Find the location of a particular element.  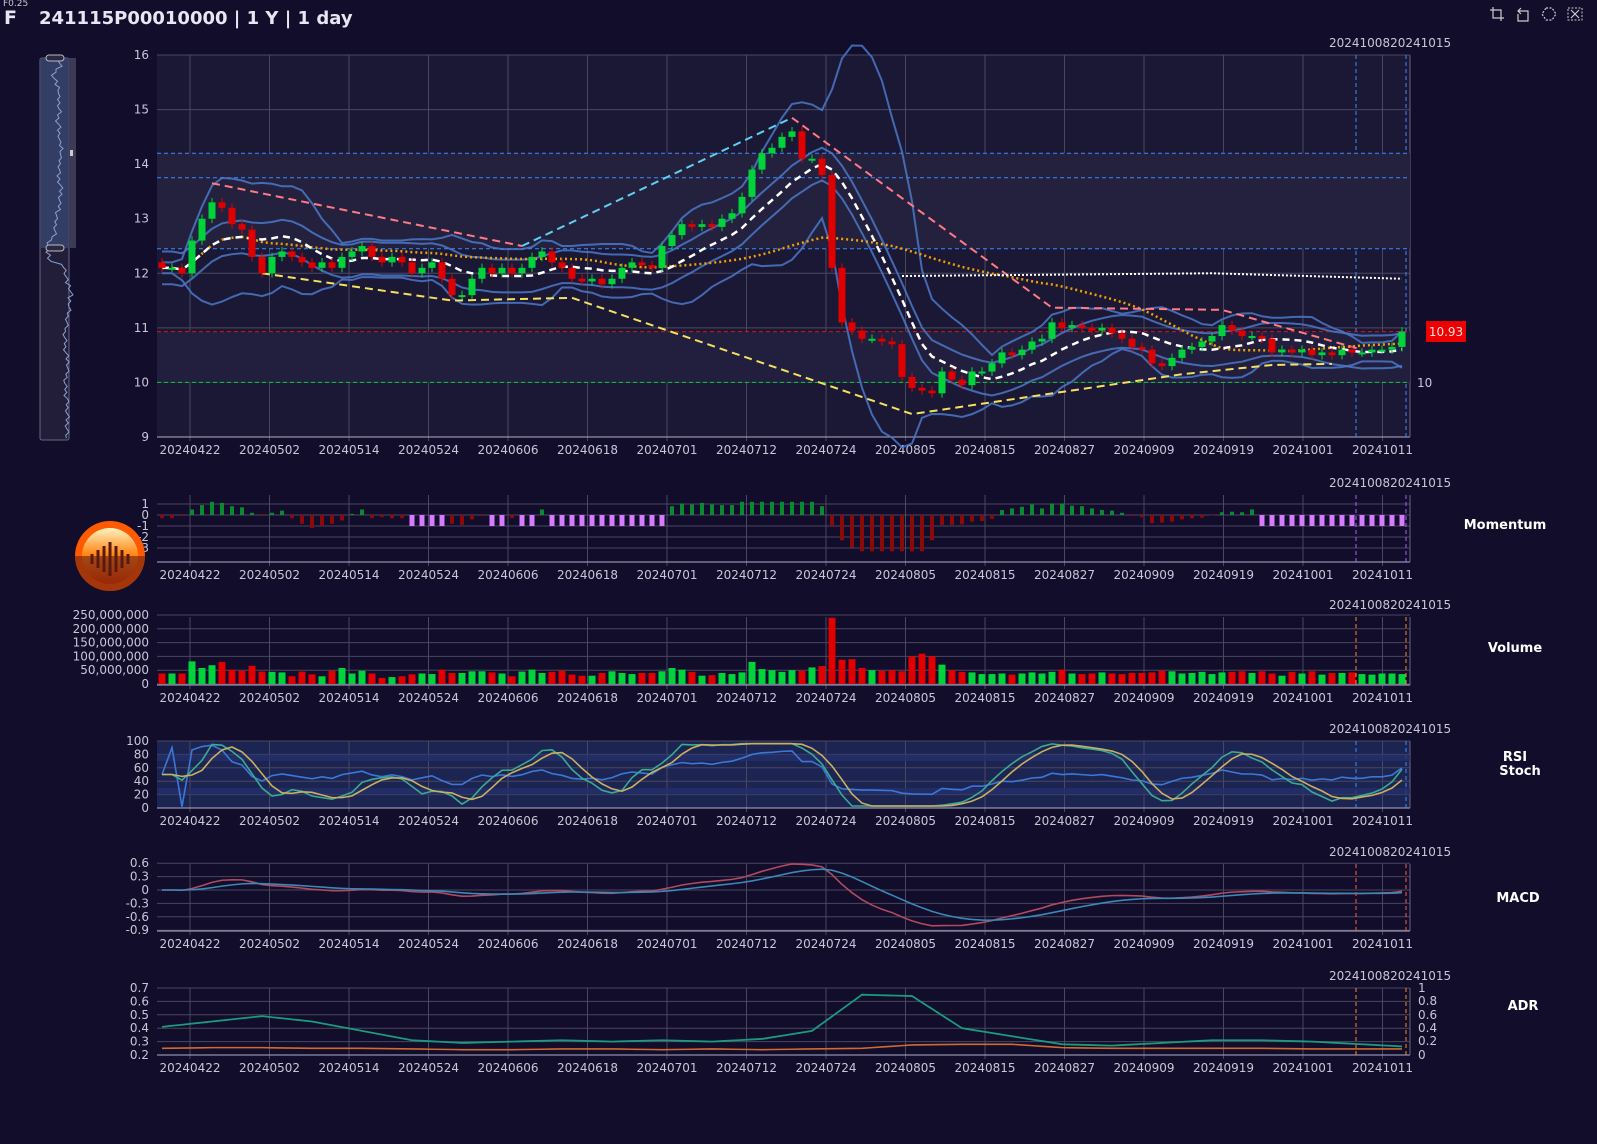

x-tick-label: 20240502 is located at coordinates (269, 821).